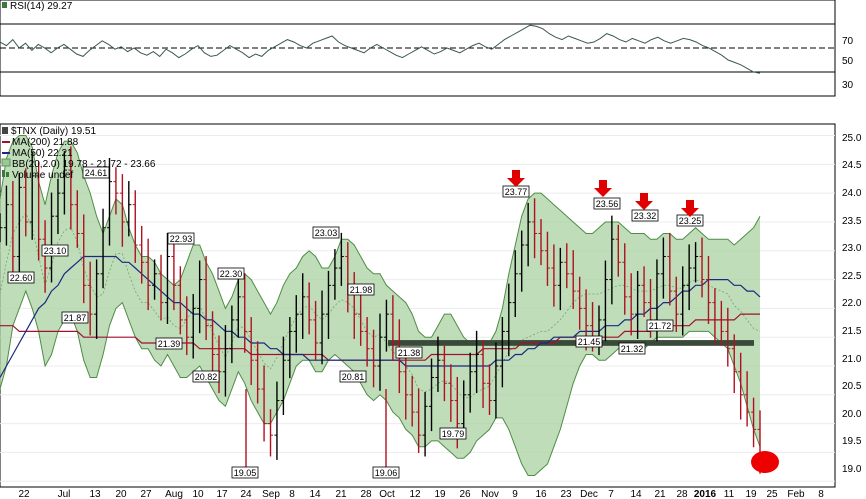  What do you see at coordinates (380, 49) in the screenshot?
I see `rsi-line` at bounding box center [380, 49].